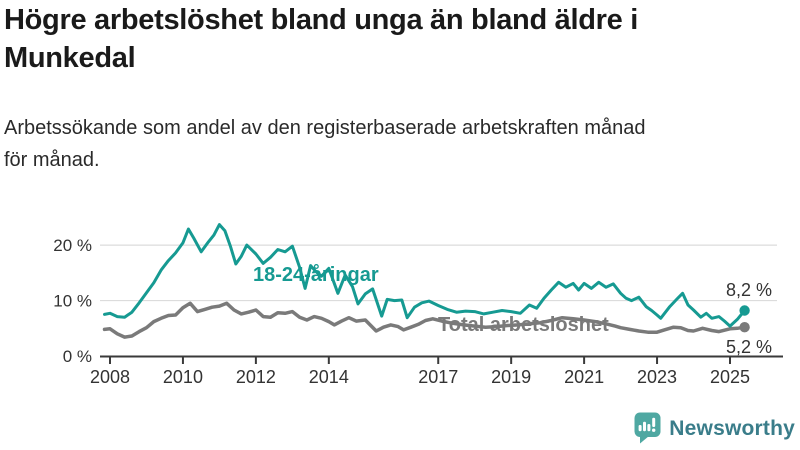 Image resolution: width=800 pixels, height=450 pixels. What do you see at coordinates (424, 320) in the screenshot?
I see `series-line-total` at bounding box center [424, 320].